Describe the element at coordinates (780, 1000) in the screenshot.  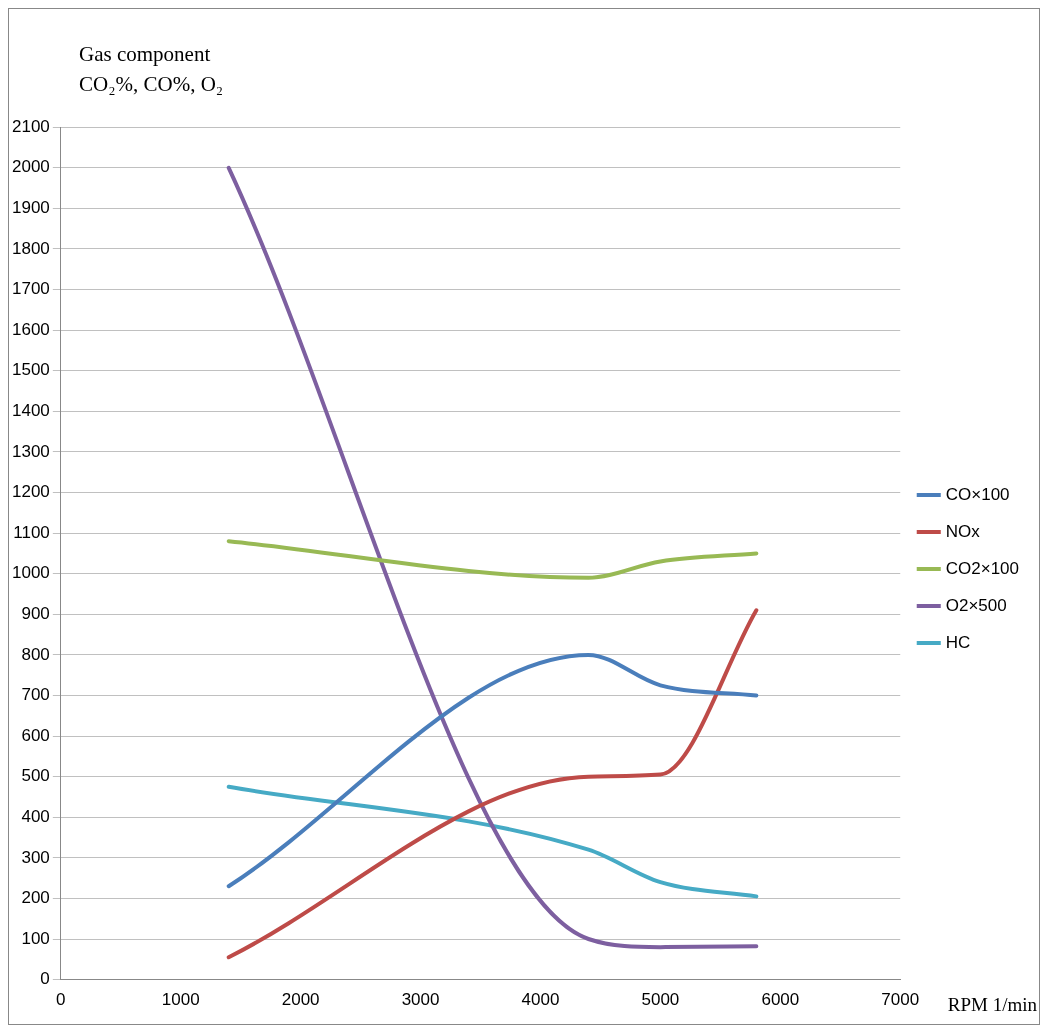
I see `x-tick-label: 6000` at that location.